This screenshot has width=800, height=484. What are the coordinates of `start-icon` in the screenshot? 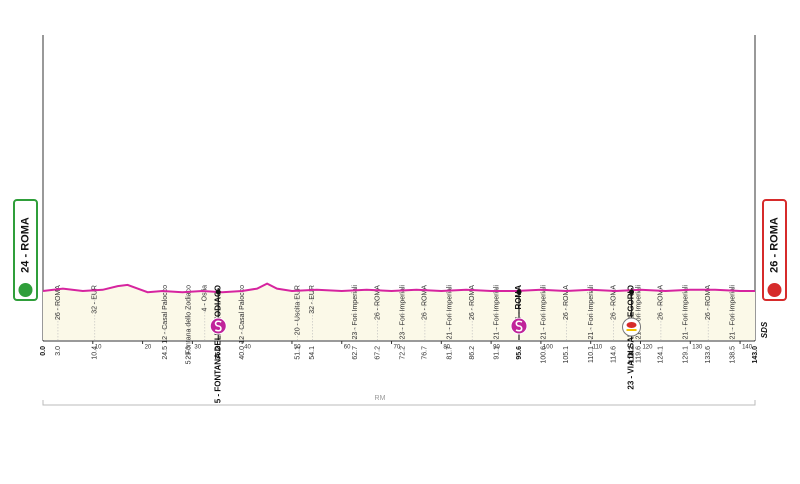 It's located at (25, 290).